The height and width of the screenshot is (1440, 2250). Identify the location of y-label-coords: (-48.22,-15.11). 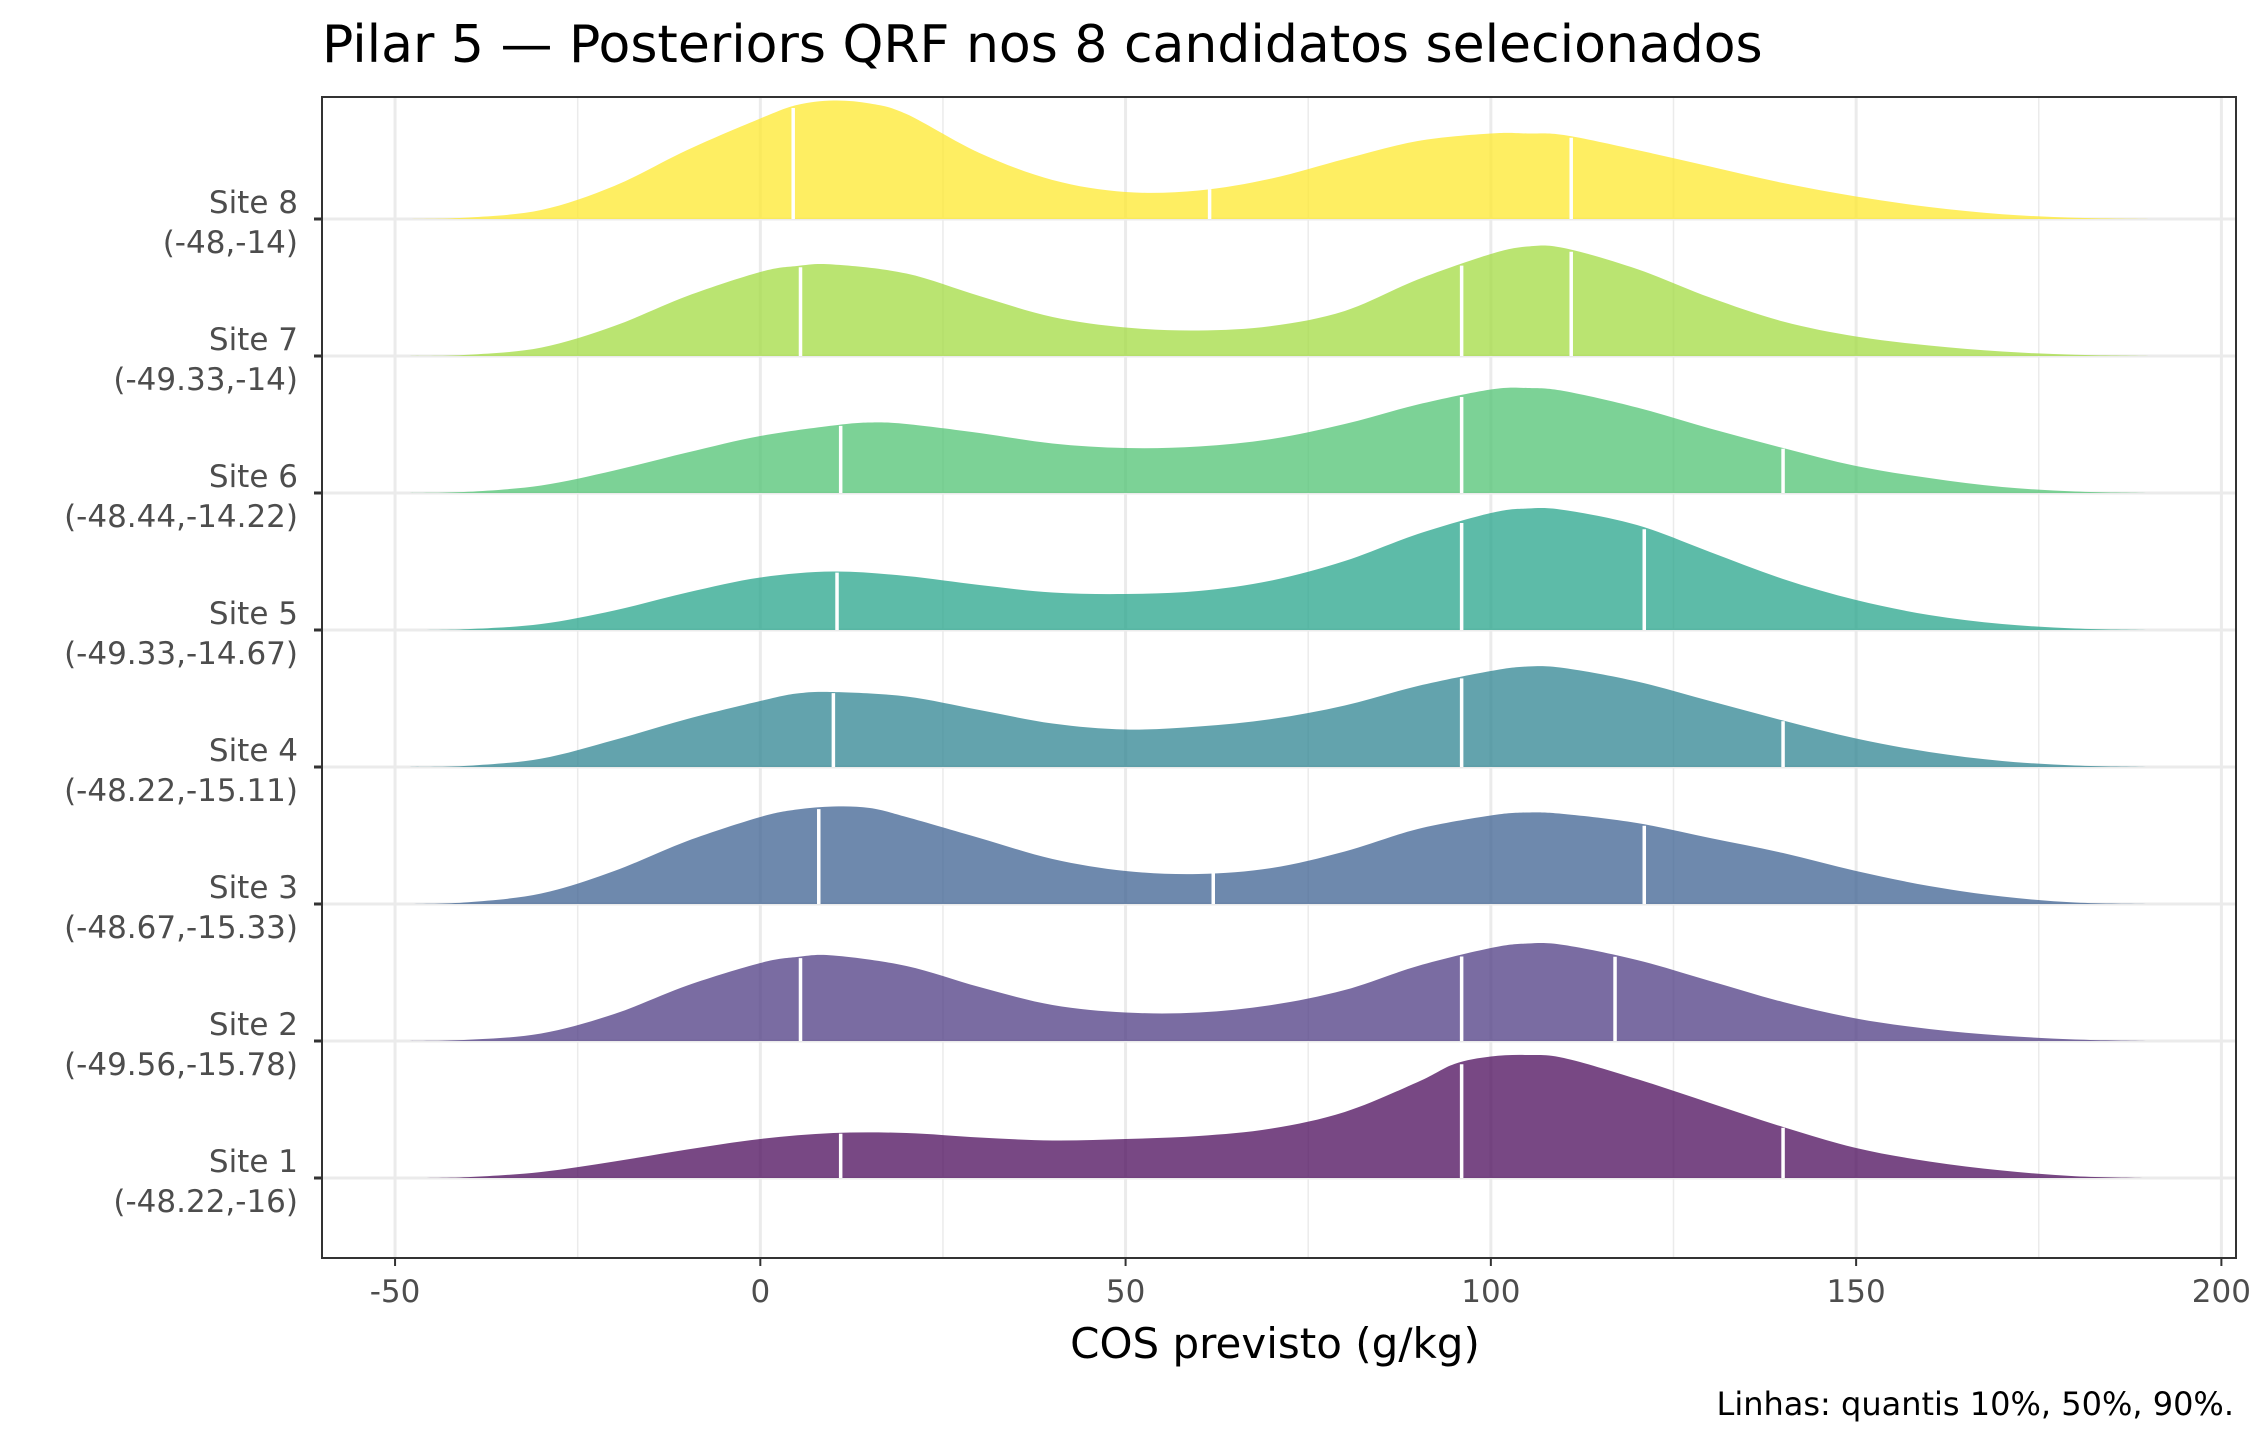
(181, 791).